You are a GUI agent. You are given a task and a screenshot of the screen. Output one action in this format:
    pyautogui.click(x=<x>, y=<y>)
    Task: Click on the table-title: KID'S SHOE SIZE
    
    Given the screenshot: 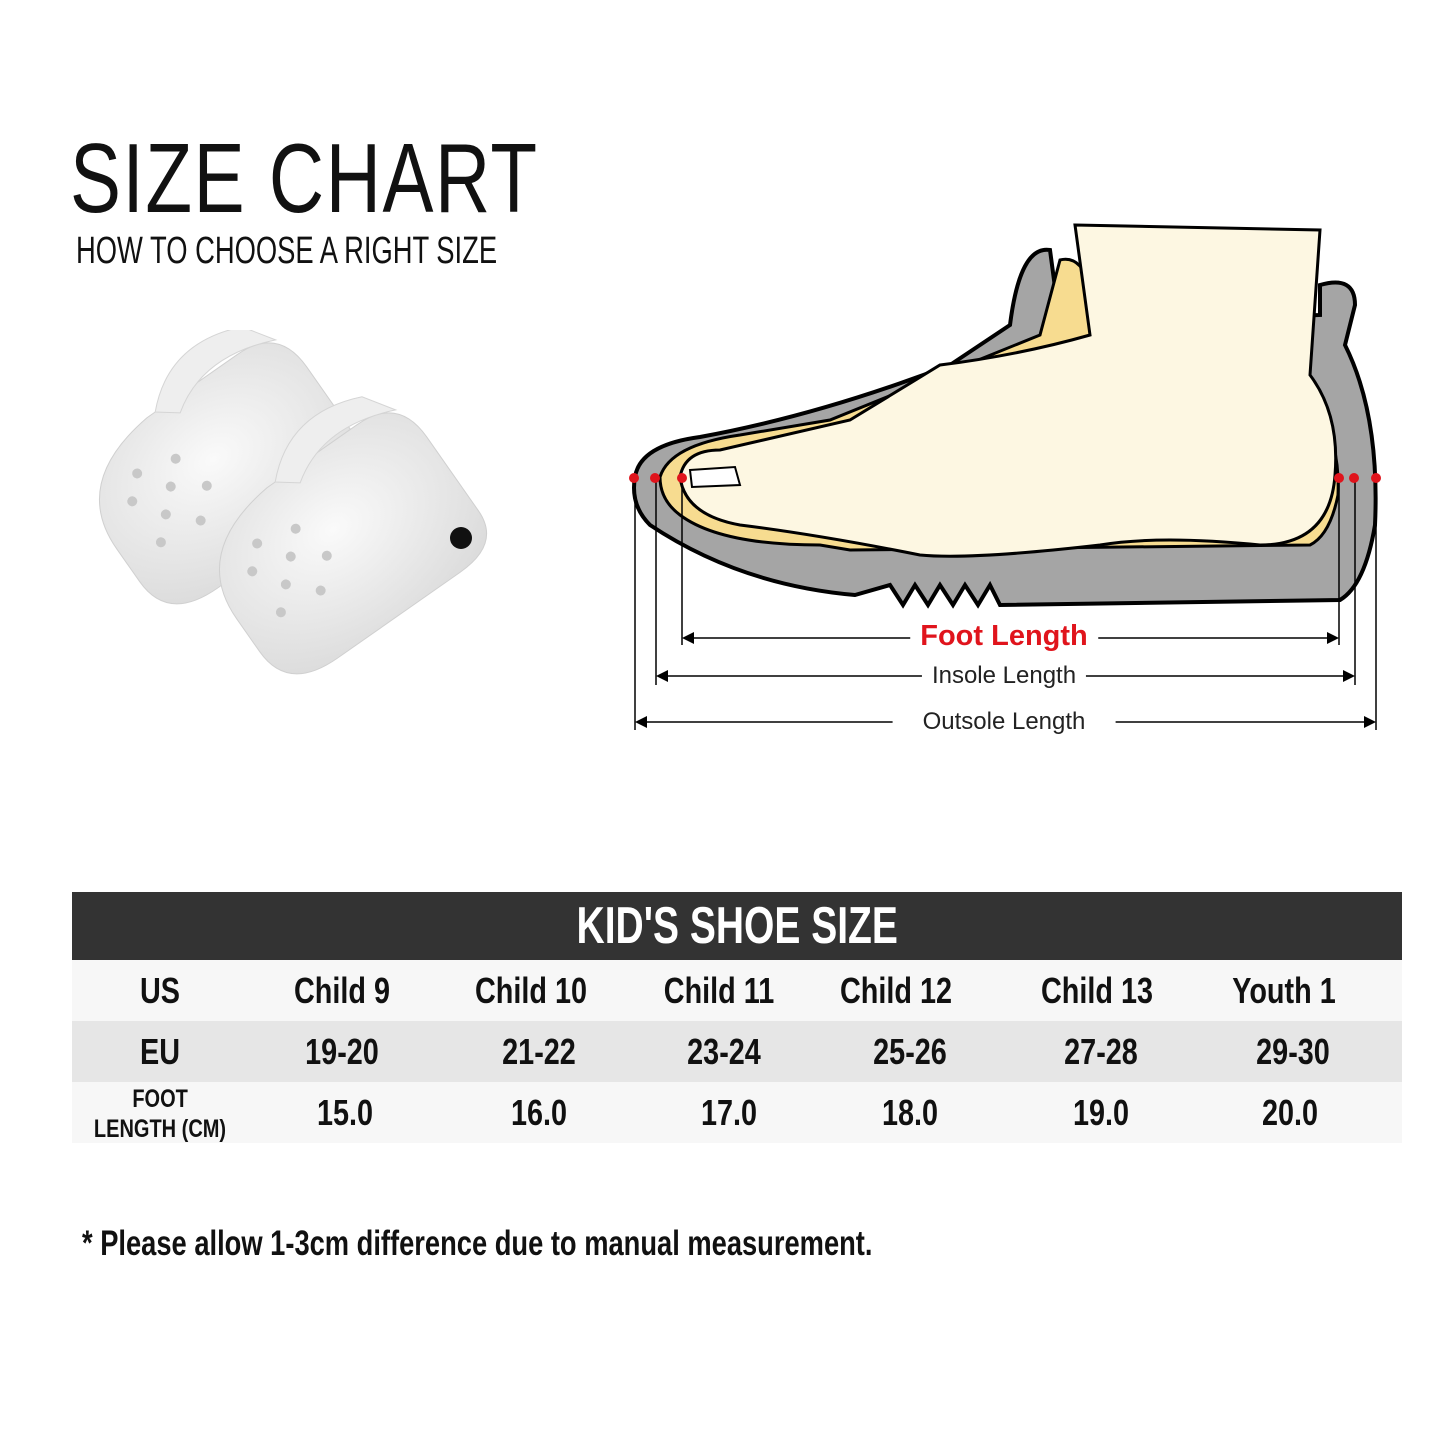 What is the action you would take?
    pyautogui.click(x=737, y=926)
    